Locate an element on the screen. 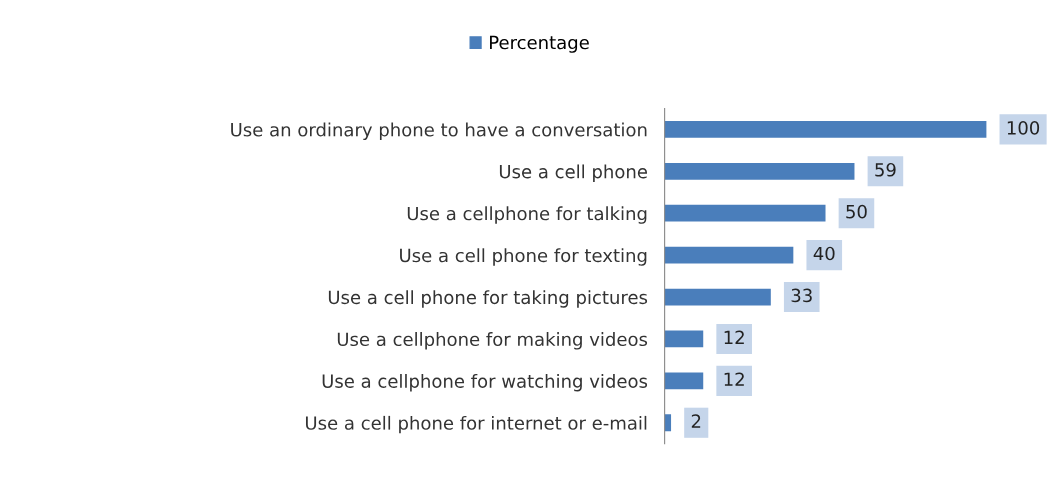  data-label: 100 is located at coordinates (1023, 127).